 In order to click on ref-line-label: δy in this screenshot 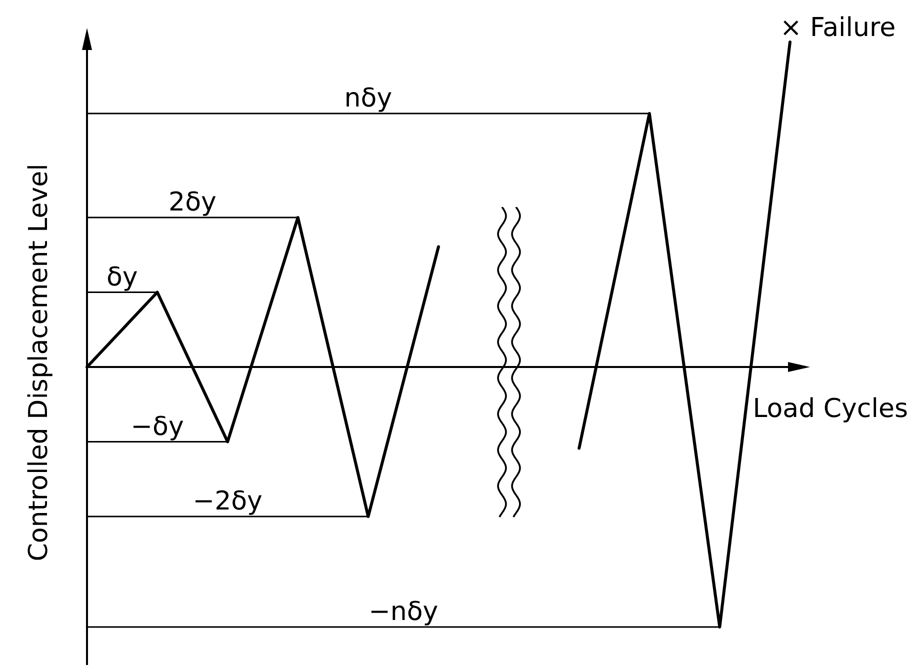, I will do `click(122, 277)`.